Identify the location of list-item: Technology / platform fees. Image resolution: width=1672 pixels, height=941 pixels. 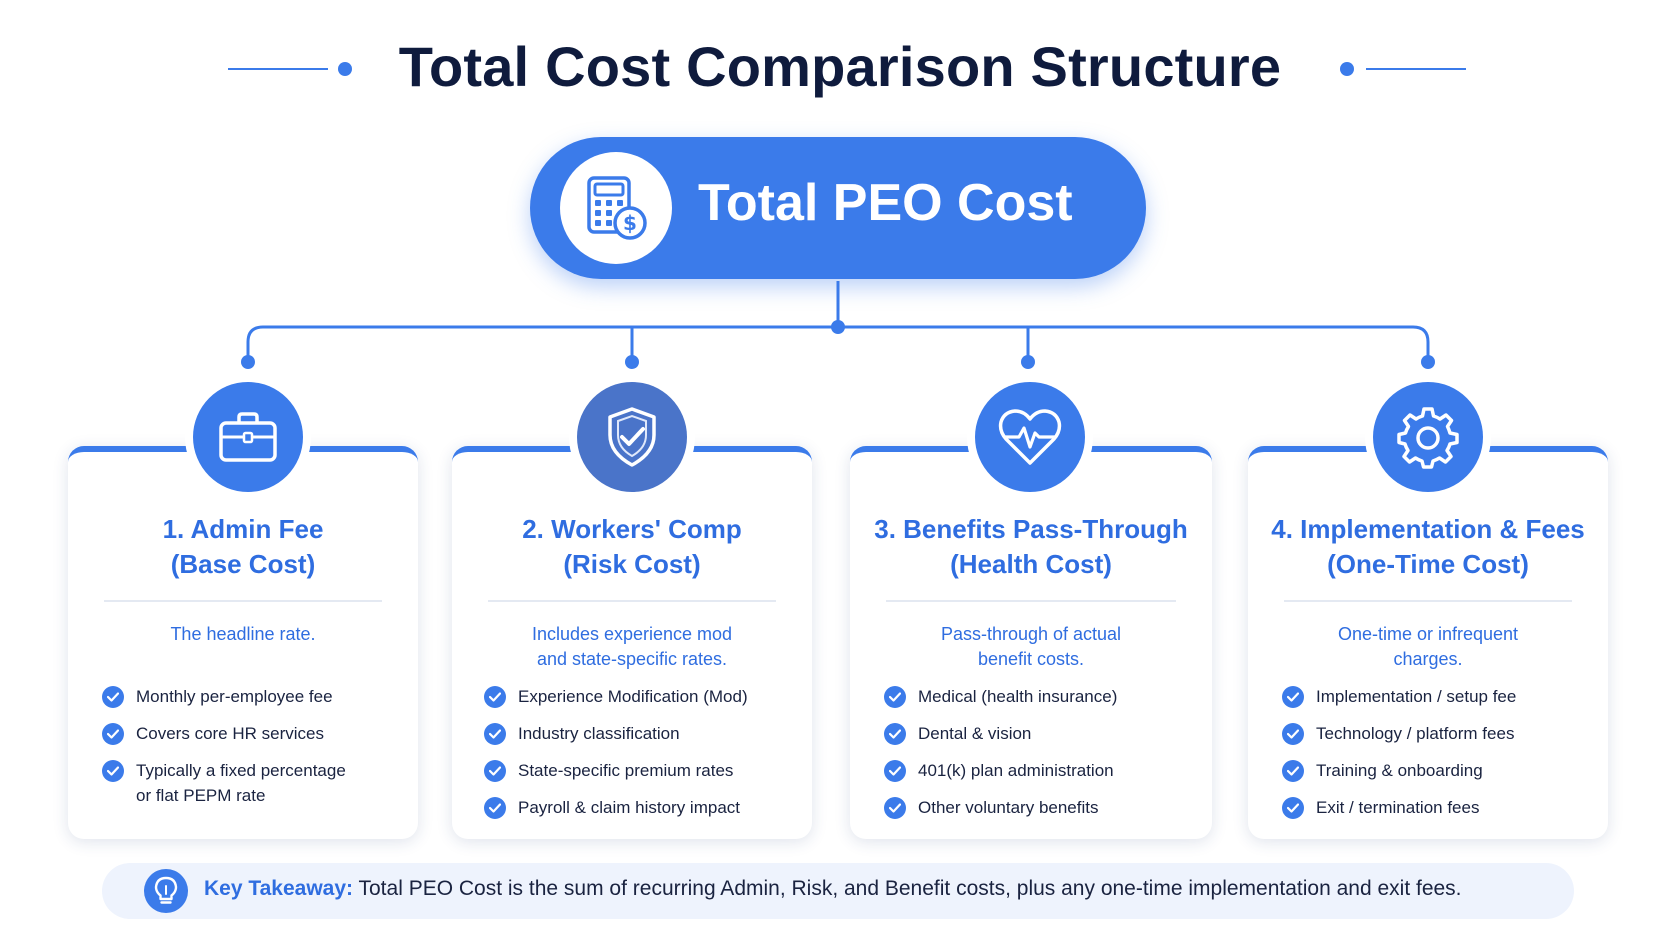
(1438, 733).